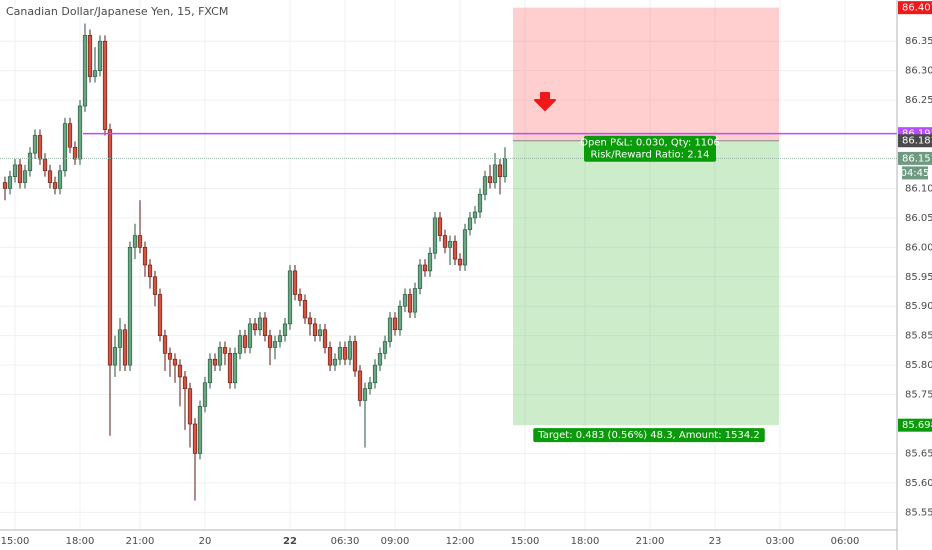 Image resolution: width=932 pixels, height=550 pixels. What do you see at coordinates (649, 435) in the screenshot?
I see `target-label-box` at bounding box center [649, 435].